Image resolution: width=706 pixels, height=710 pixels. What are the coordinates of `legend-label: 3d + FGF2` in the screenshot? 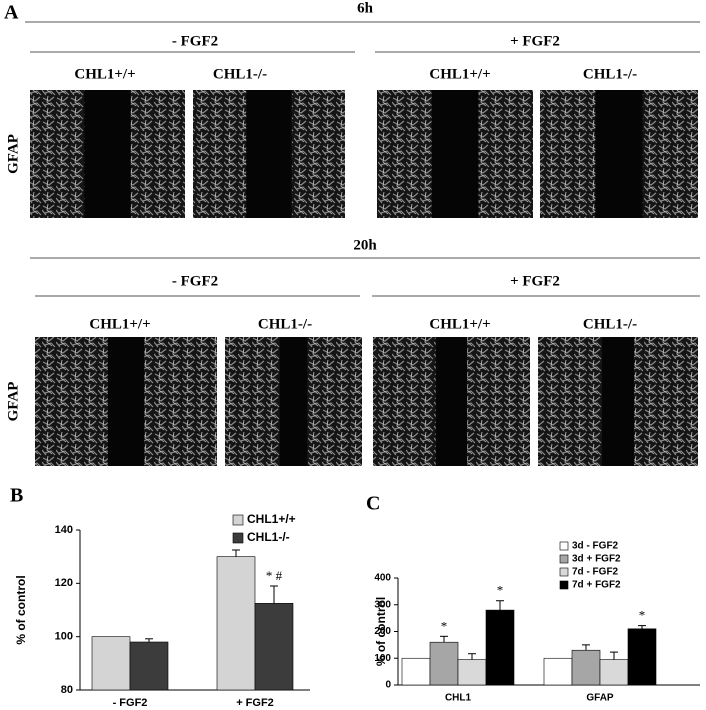 It's located at (596, 559).